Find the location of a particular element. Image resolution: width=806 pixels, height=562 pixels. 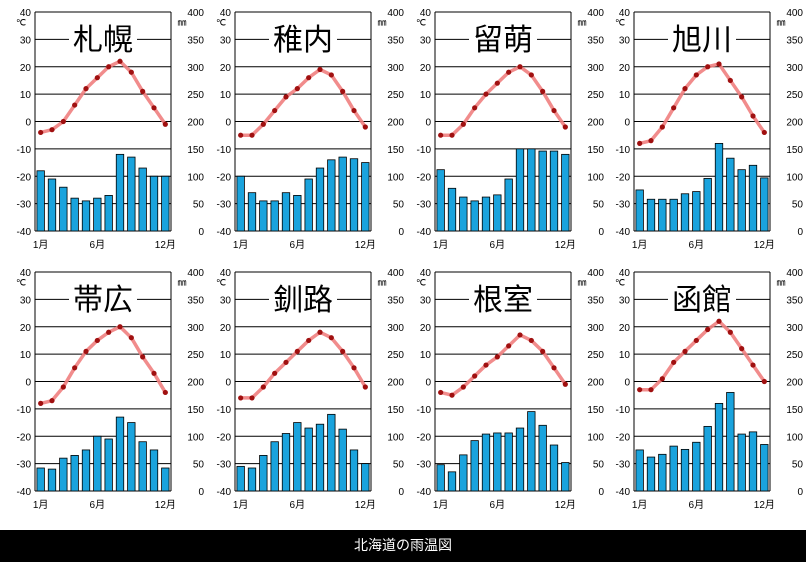

chart-title: 釧路 is located at coordinates (303, 300).